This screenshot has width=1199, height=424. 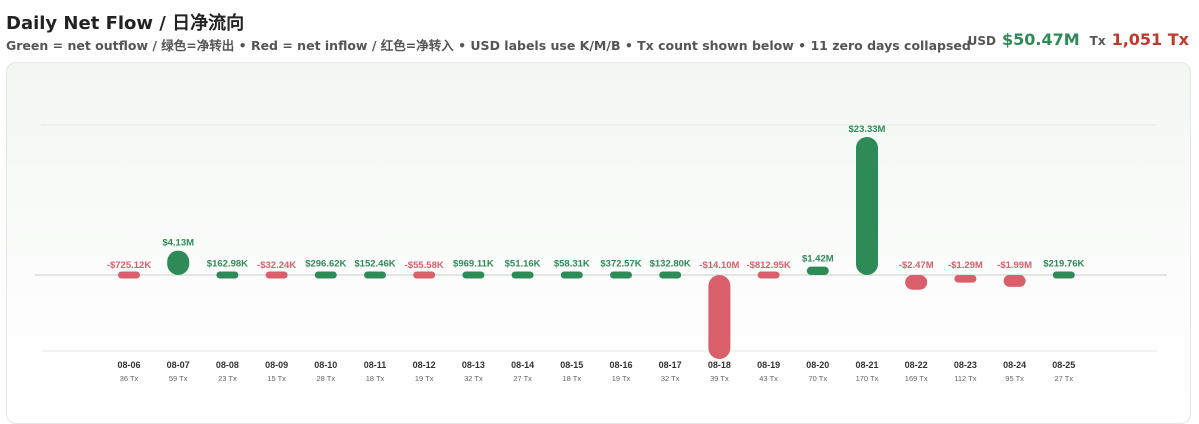 I want to click on tx-count-label: 112 Tx, so click(x=965, y=378).